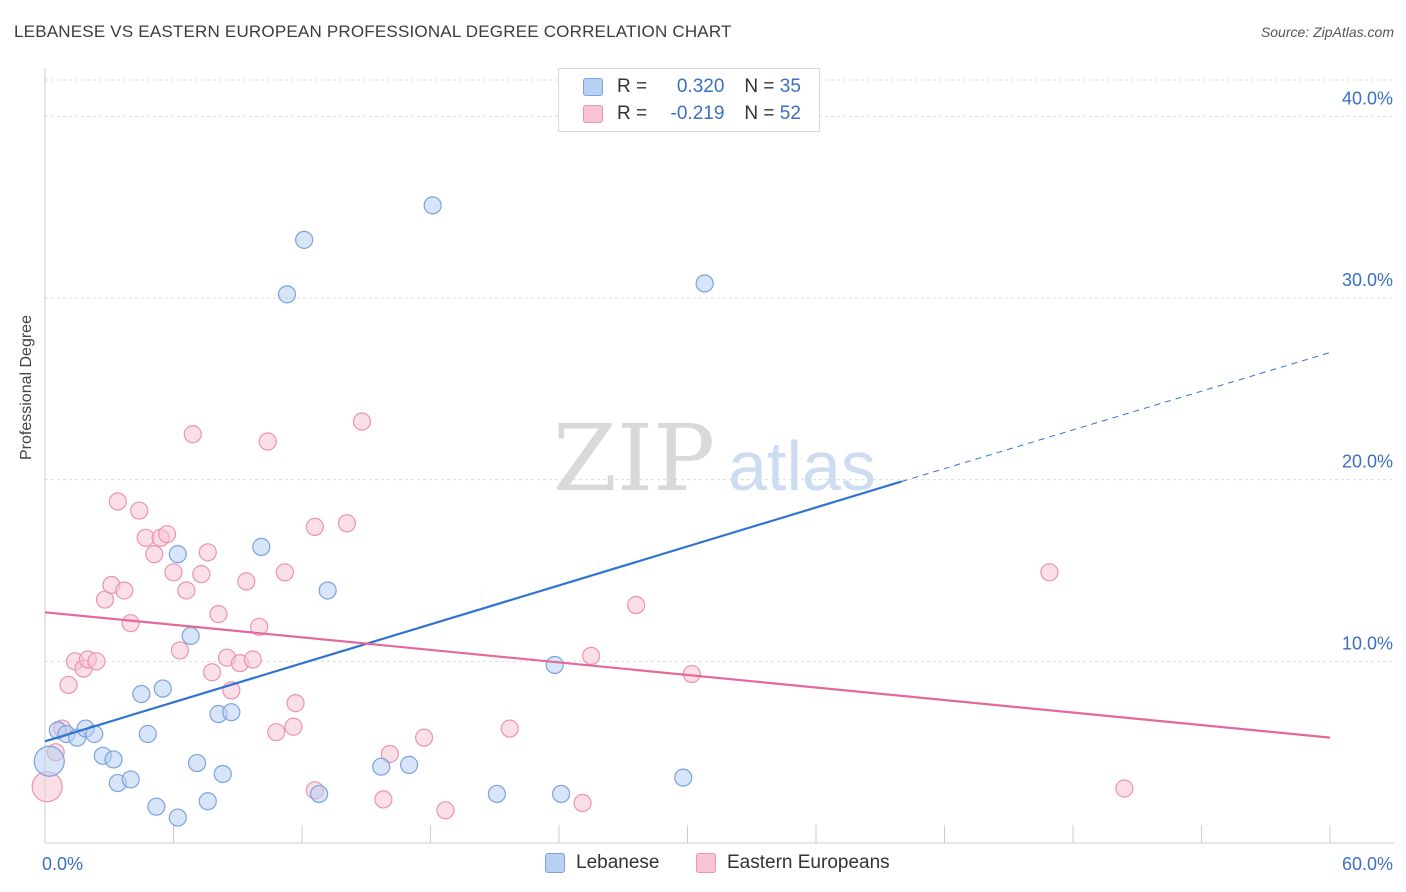  I want to click on lebanese-r-value: 0.320, so click(700, 86).